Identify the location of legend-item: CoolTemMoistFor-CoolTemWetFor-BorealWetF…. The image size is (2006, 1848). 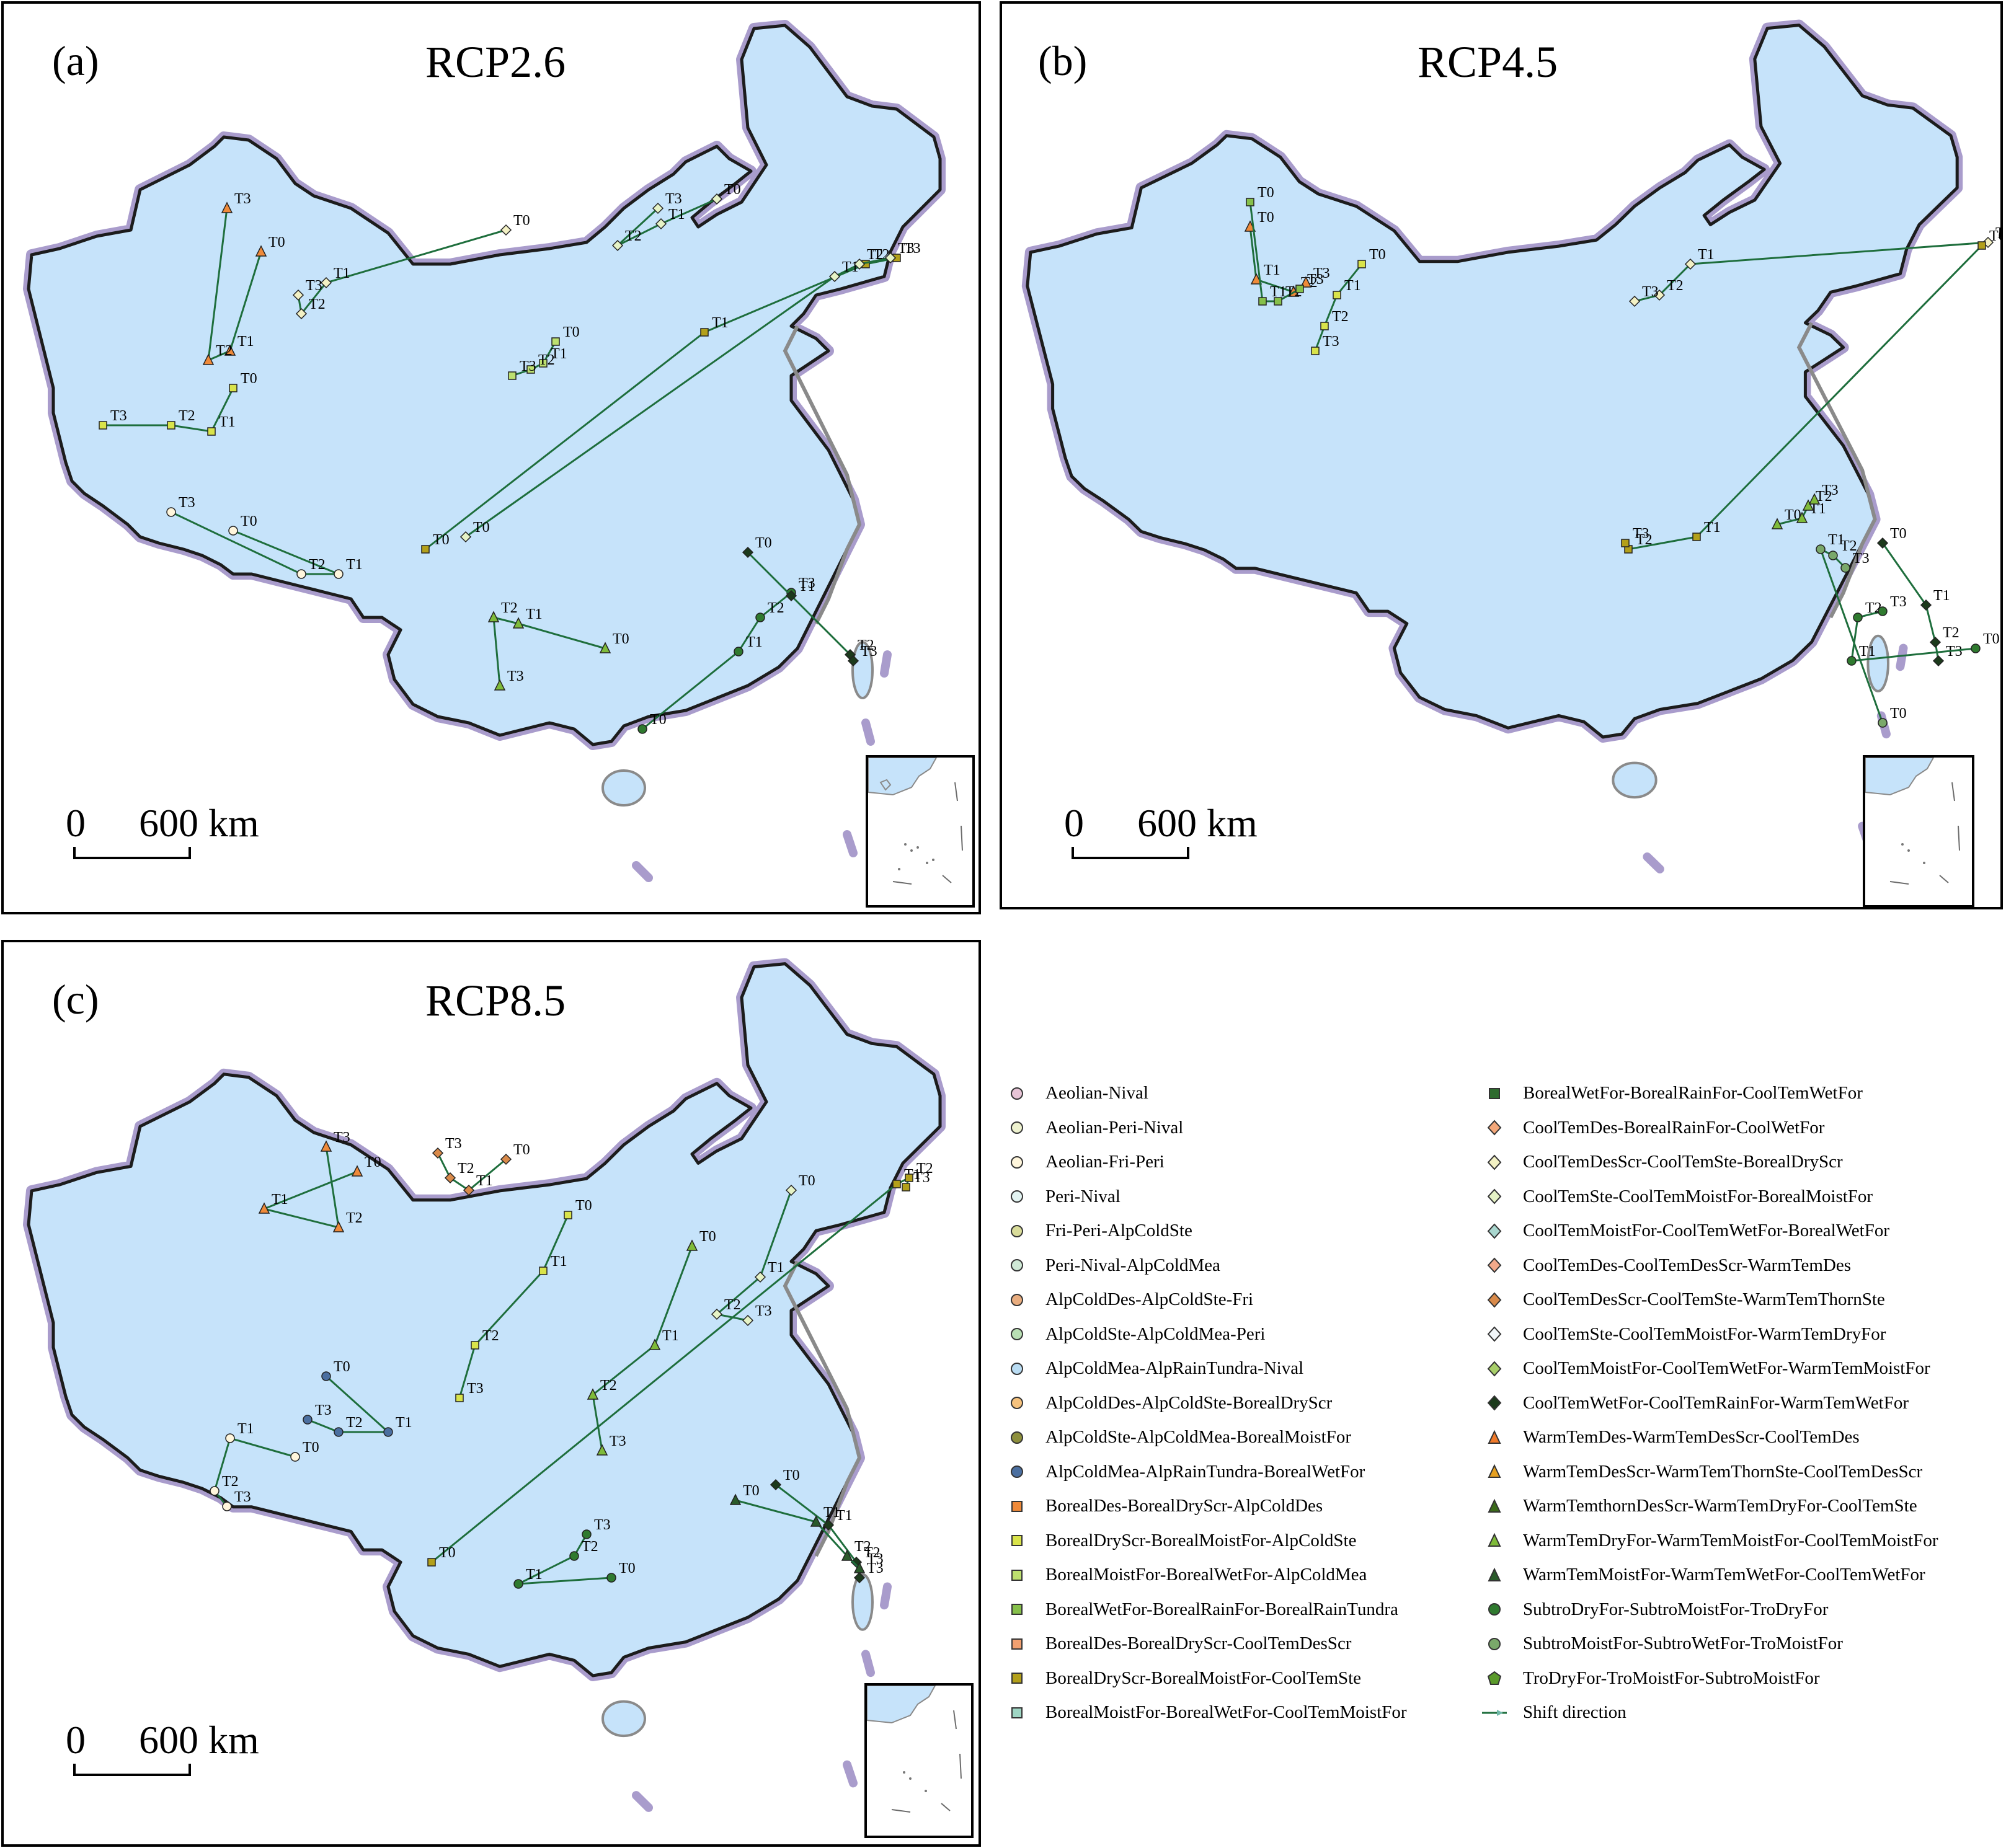
(1710, 1232).